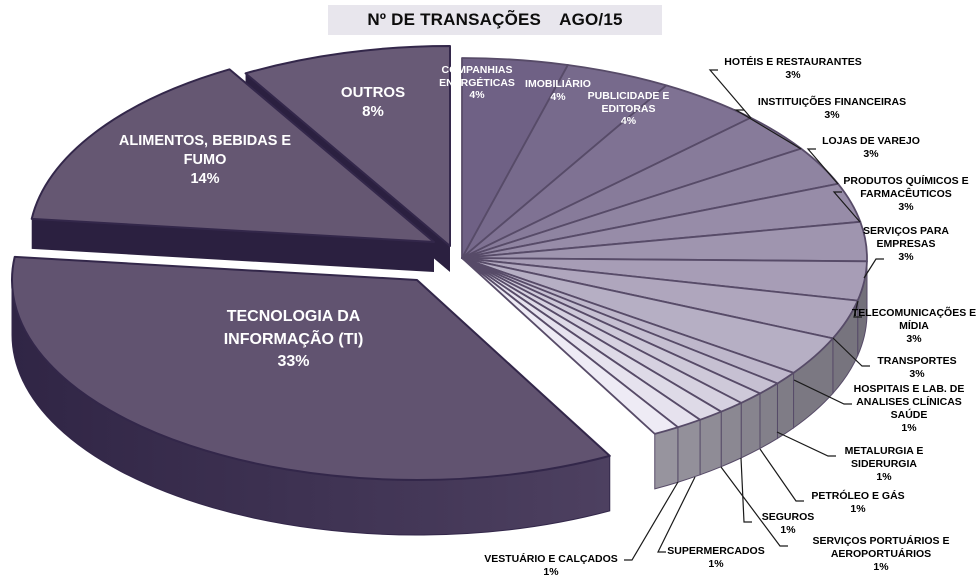  Describe the element at coordinates (781, 475) in the screenshot. I see `leader-petroleo` at that location.